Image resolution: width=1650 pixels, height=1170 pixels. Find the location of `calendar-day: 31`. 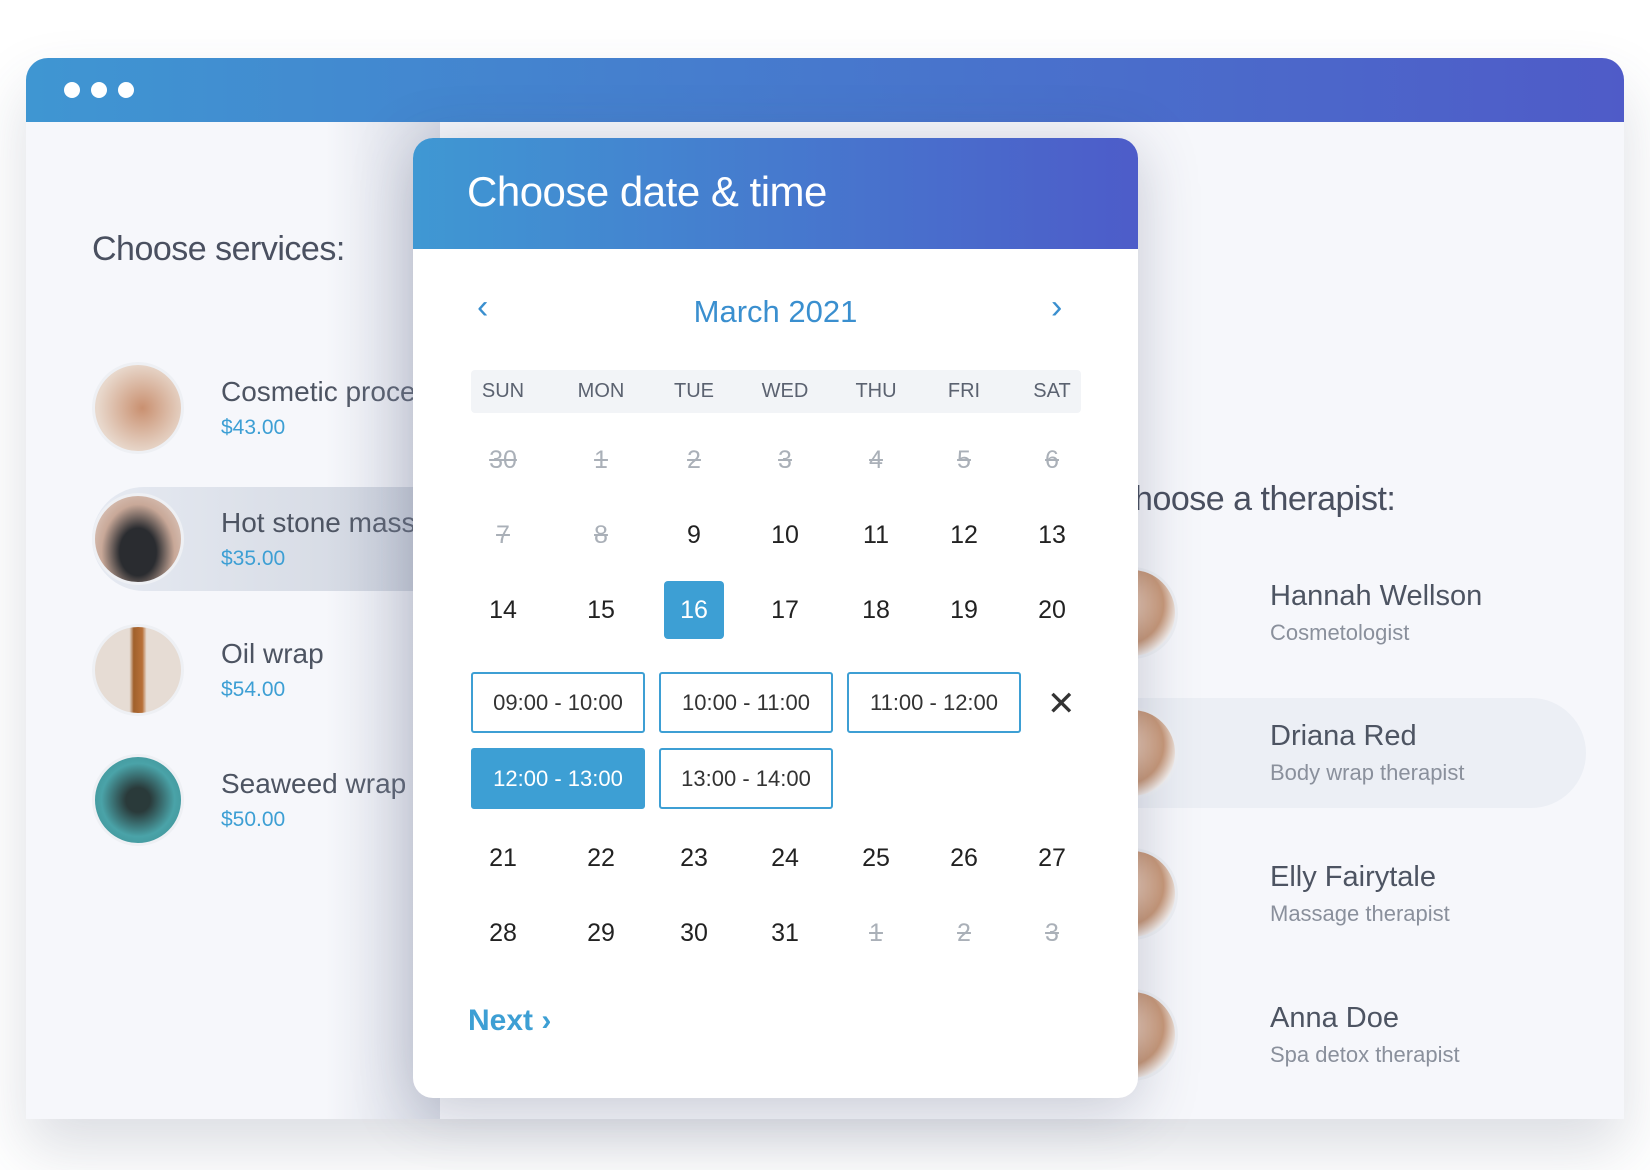

calendar-day: 31 is located at coordinates (785, 933).